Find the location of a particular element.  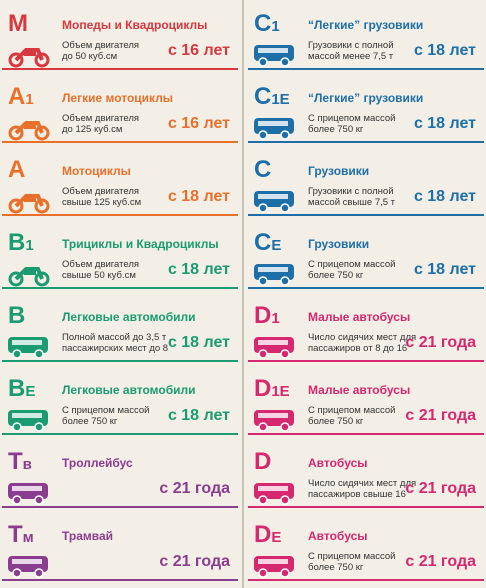

description: Объем двигателя свыше 125 куб.см is located at coordinates (101, 197).